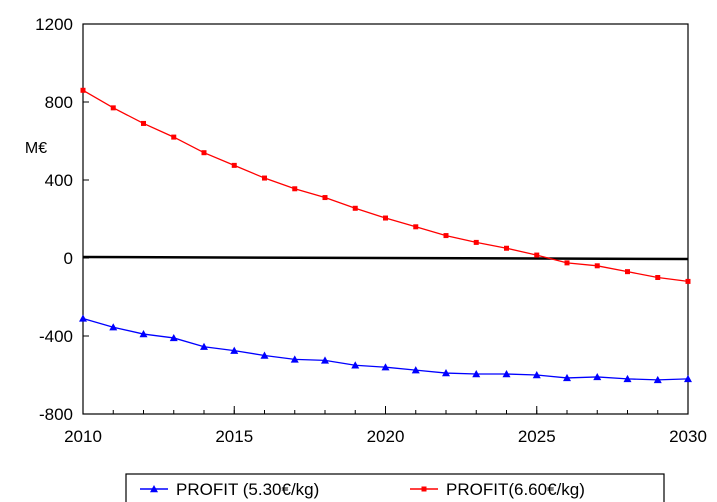 This screenshot has height=502, width=717. I want to click on y-tick-label: 800, so click(59, 102).